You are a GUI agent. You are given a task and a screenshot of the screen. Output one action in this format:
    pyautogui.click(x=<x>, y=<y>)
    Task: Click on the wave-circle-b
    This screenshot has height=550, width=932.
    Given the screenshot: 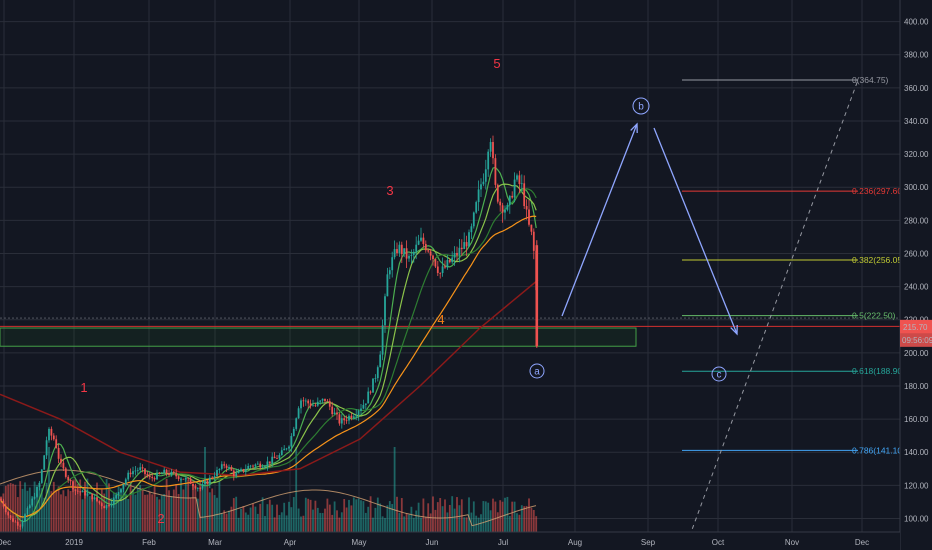 What is the action you would take?
    pyautogui.click(x=641, y=106)
    